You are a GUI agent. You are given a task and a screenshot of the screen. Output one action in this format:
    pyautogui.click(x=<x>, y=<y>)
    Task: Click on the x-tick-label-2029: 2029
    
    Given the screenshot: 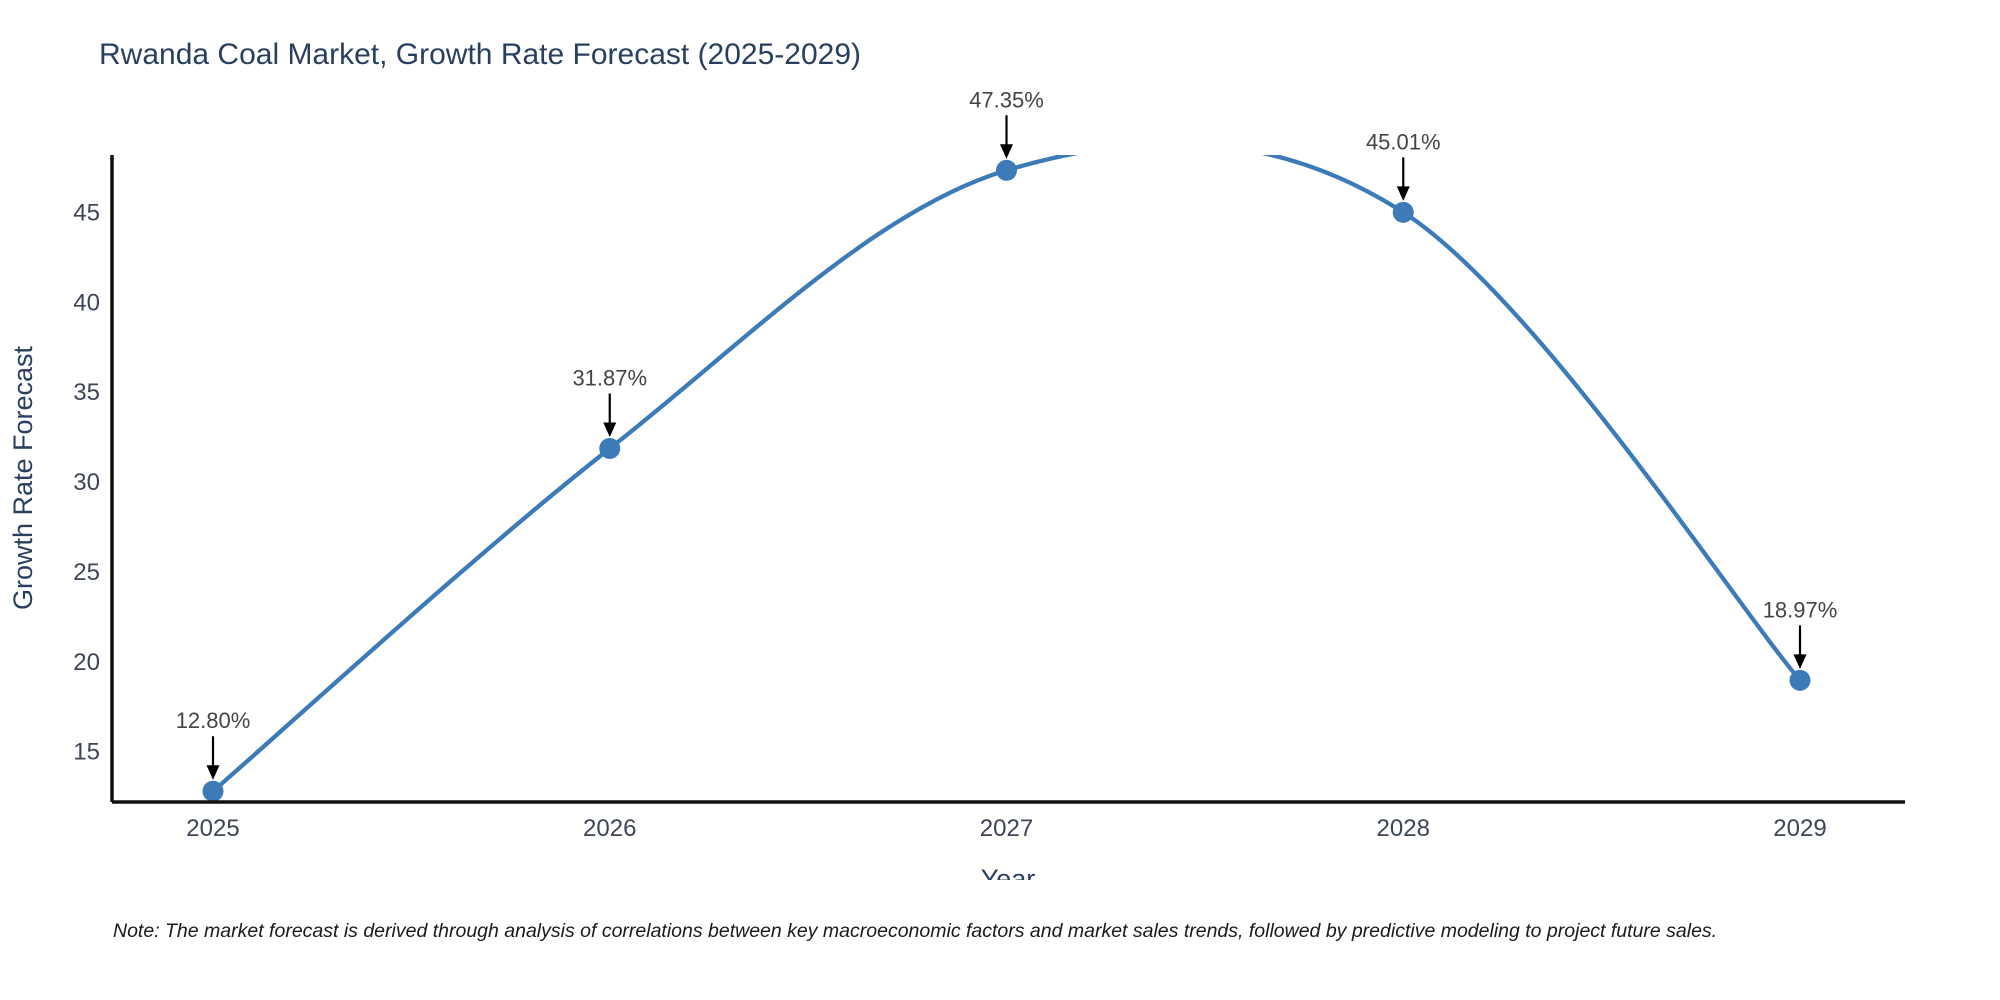 What is the action you would take?
    pyautogui.click(x=1799, y=828)
    